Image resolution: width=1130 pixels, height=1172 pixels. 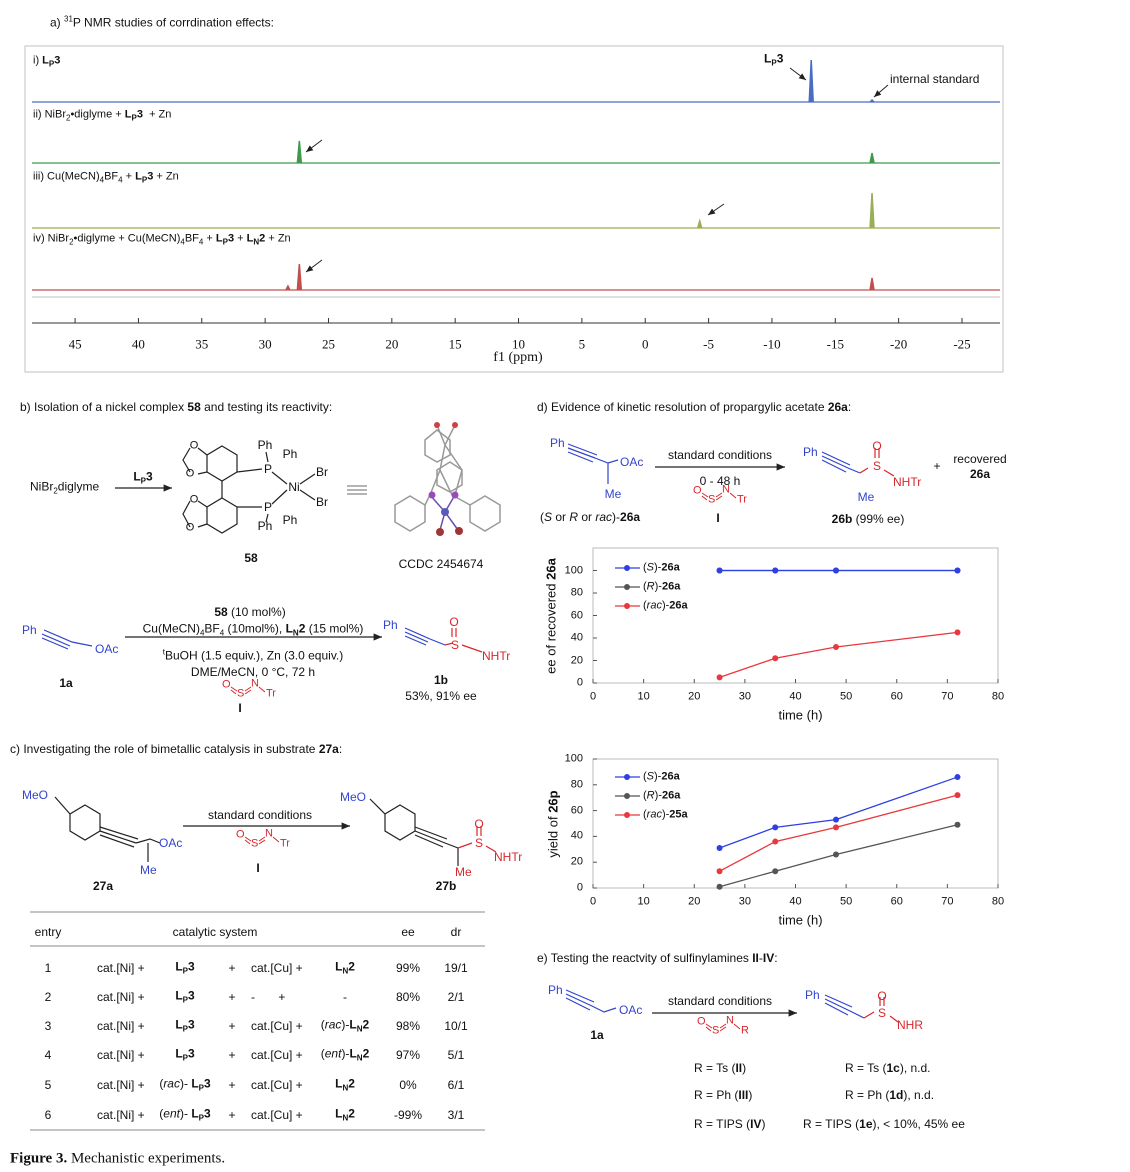 I want to click on table-cell: - +, so click(x=268, y=997).